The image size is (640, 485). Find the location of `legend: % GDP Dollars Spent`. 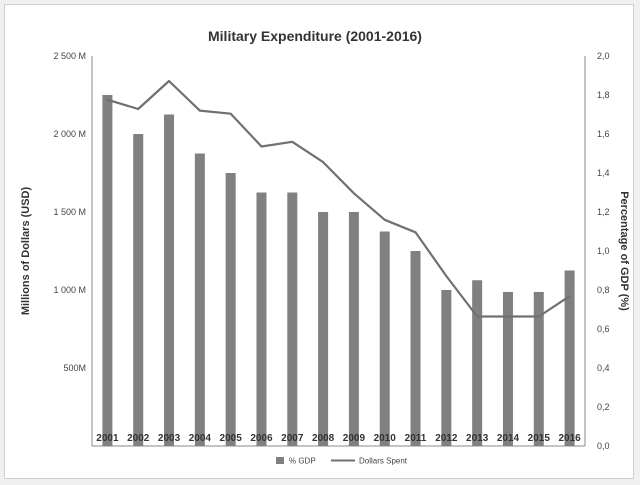

legend: % GDP Dollars Spent is located at coordinates (342, 461).